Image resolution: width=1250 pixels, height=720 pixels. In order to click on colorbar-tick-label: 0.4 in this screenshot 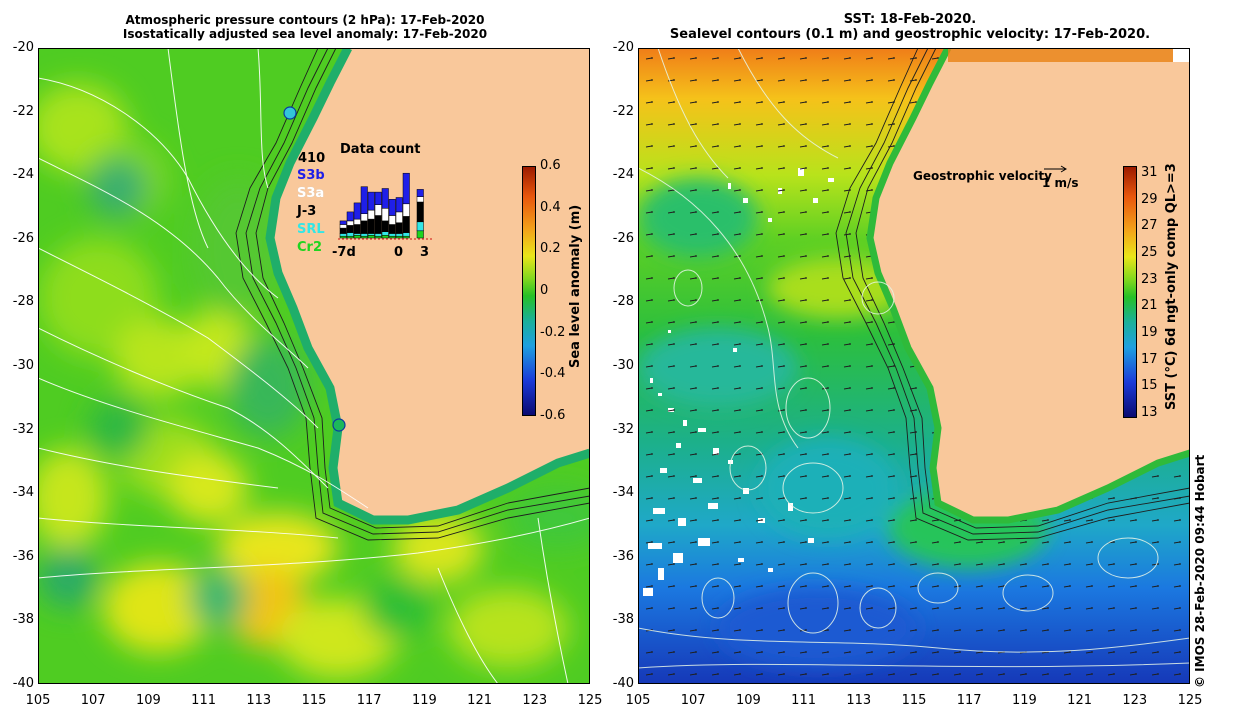, I will do `click(550, 207)`.